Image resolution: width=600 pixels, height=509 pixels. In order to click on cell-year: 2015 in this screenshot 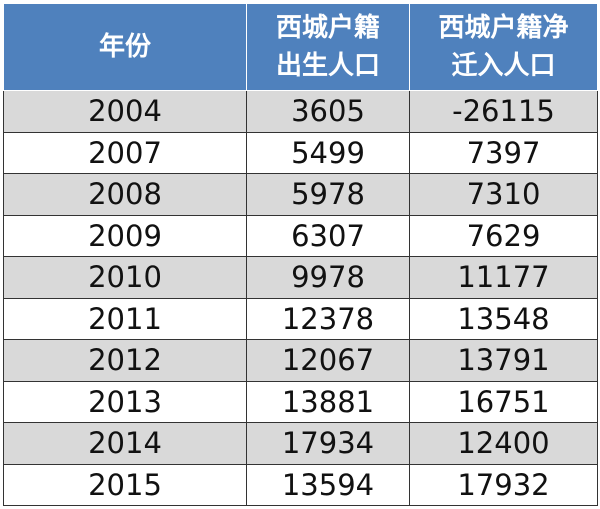, I will do `click(125, 484)`.